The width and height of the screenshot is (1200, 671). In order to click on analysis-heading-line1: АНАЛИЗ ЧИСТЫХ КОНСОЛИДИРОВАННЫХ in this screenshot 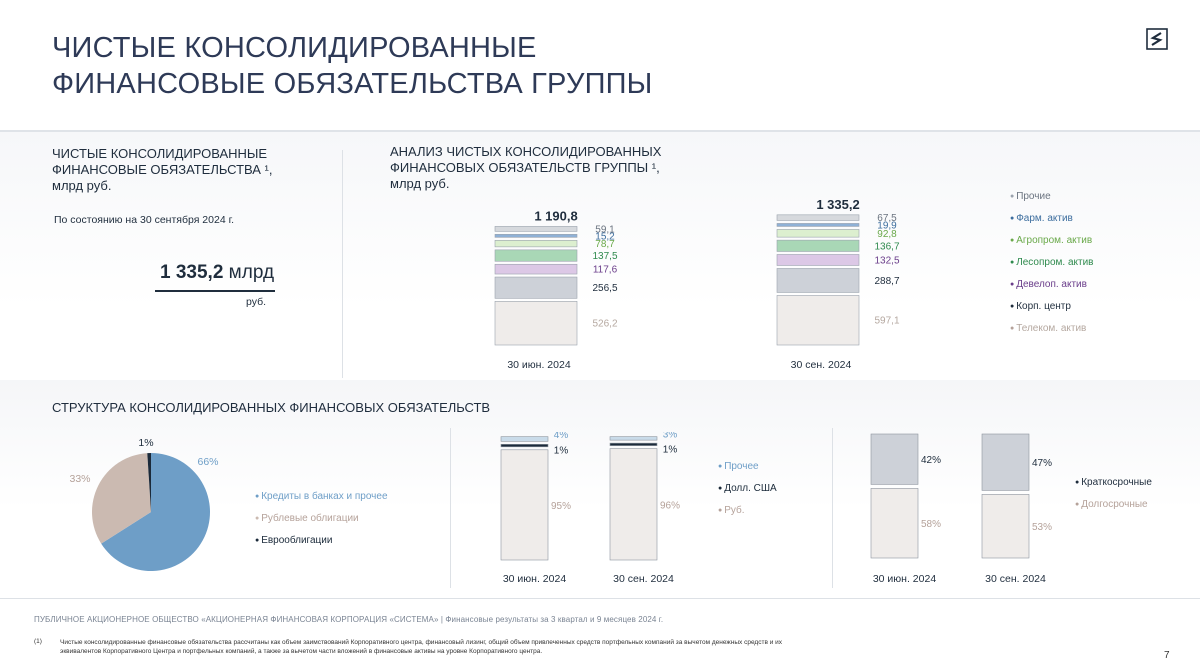, I will do `click(526, 151)`.